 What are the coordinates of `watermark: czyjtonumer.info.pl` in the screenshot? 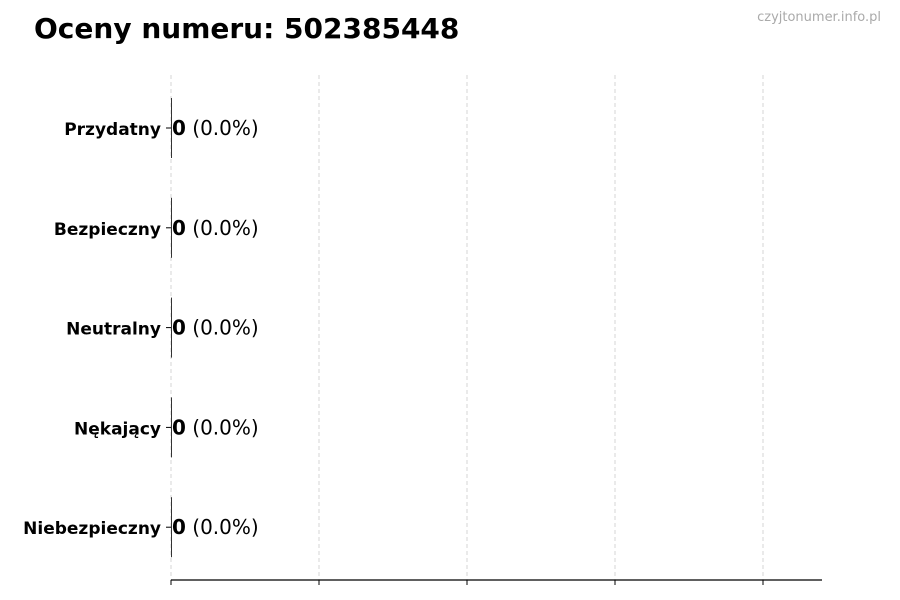 It's located at (819, 17).